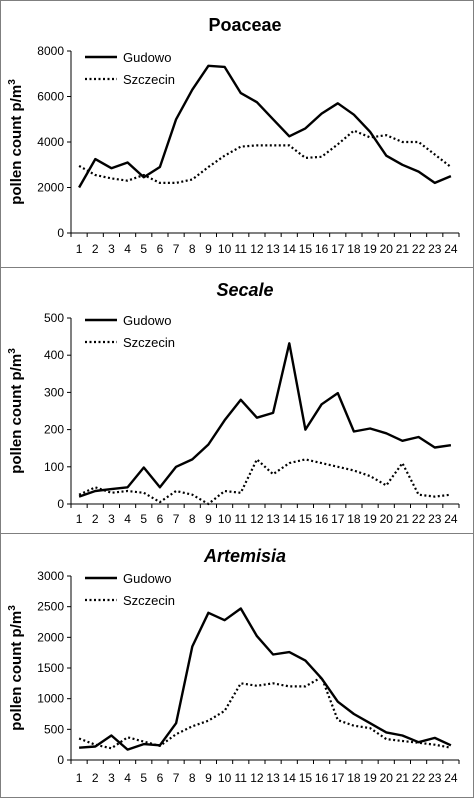 The image size is (474, 802). What do you see at coordinates (50, 97) in the screenshot?
I see `y-tick-label: 6000` at bounding box center [50, 97].